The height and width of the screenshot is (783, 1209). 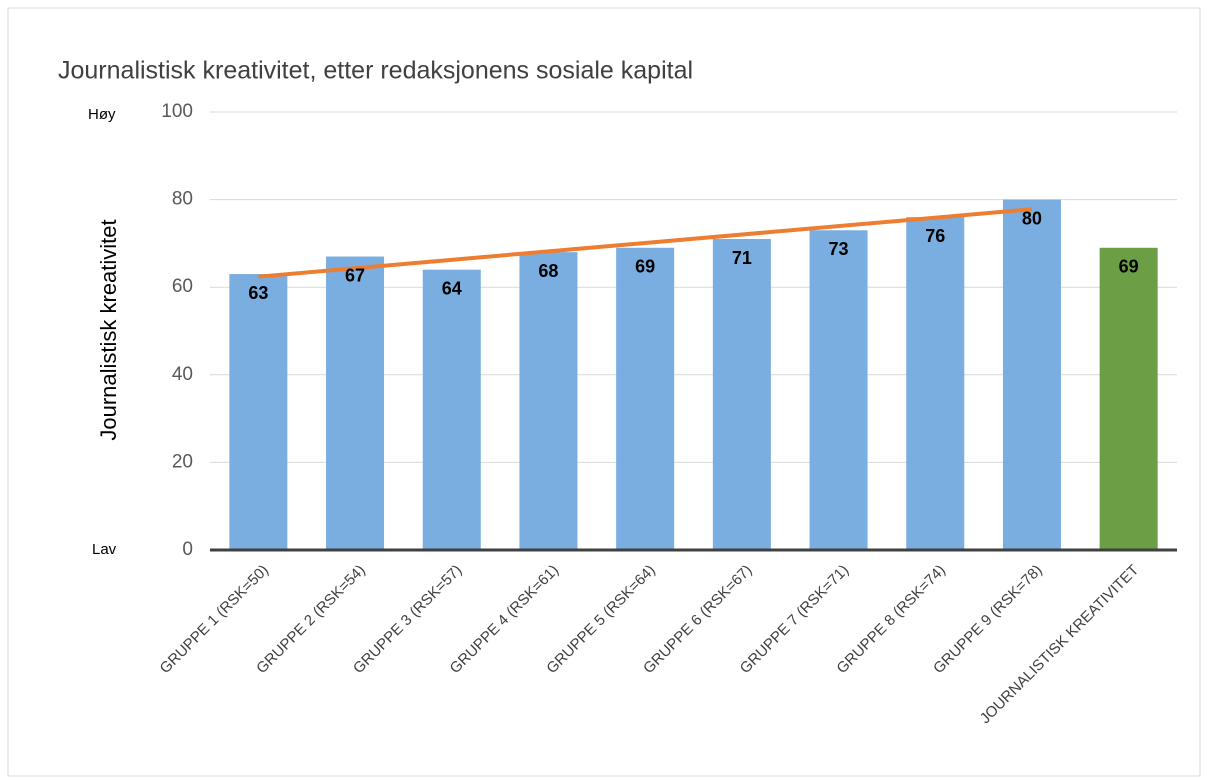 I want to click on trendline, so click(x=645, y=243).